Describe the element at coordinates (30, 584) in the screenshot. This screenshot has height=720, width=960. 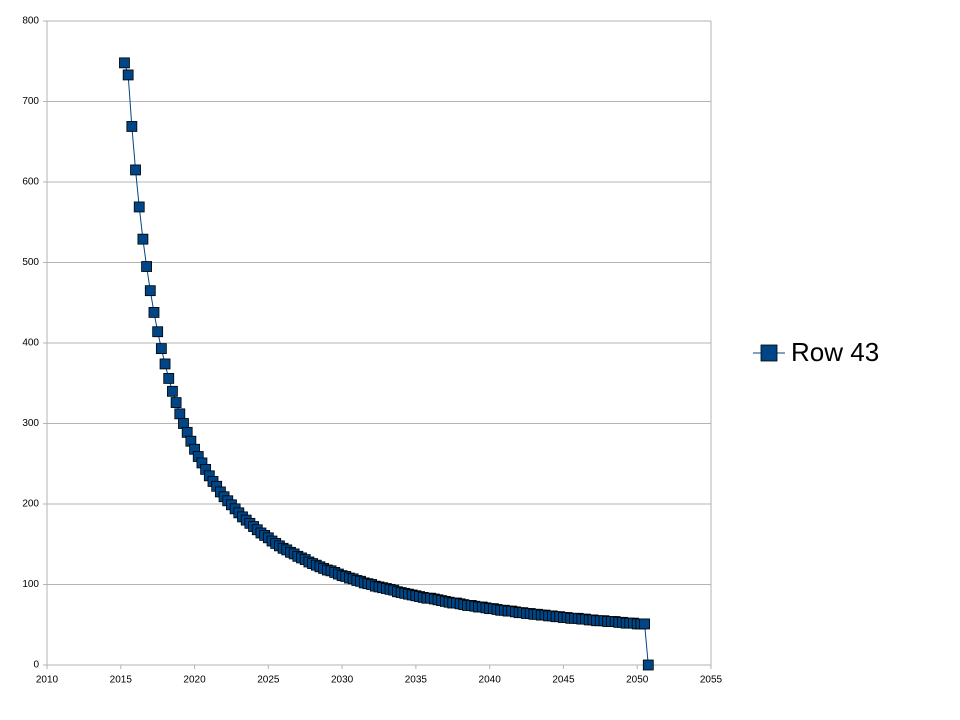
I see `y-tick-label: 100` at that location.